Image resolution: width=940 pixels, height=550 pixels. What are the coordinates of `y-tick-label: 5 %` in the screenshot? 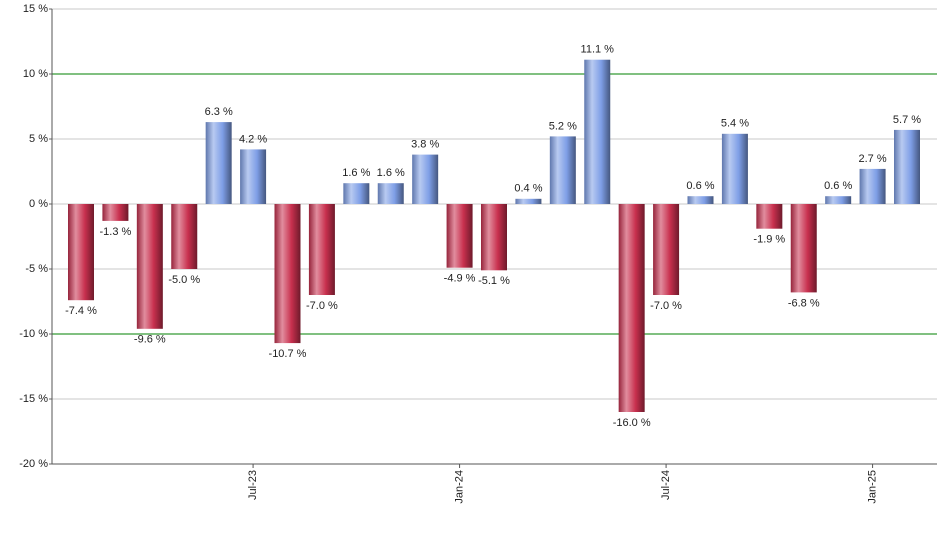 It's located at (38, 139).